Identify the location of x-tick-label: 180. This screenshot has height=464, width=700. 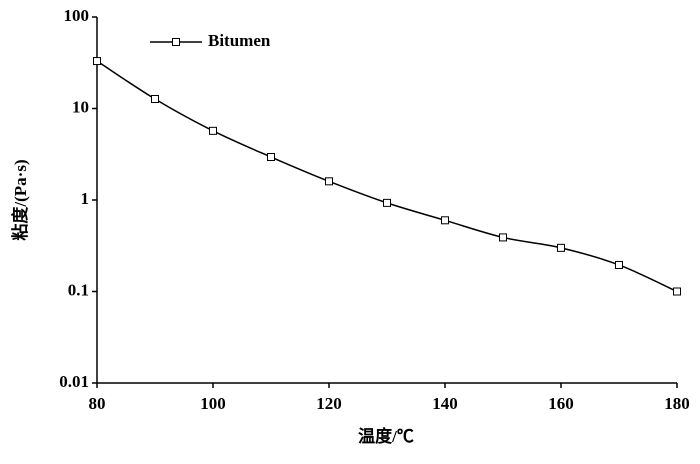
(677, 403).